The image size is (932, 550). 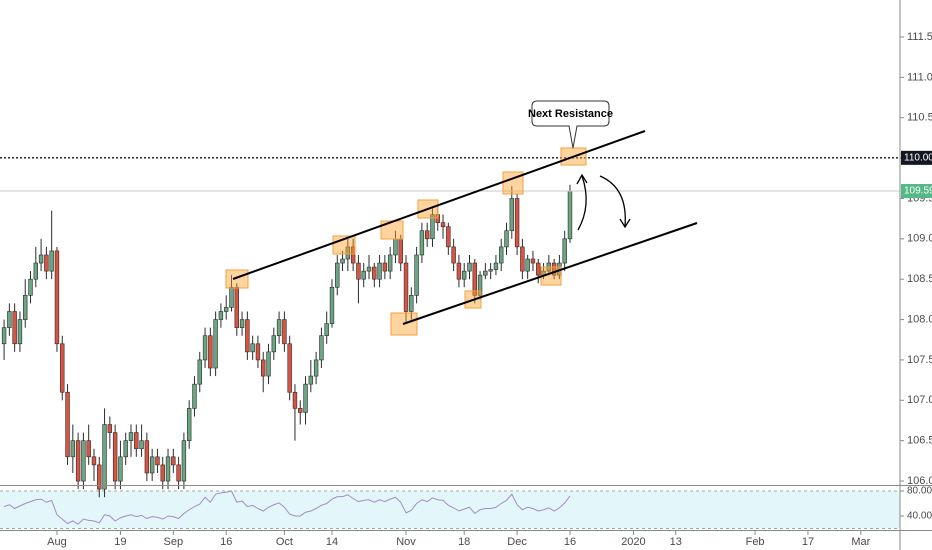 I want to click on trend-line-lower, so click(x=550, y=273).